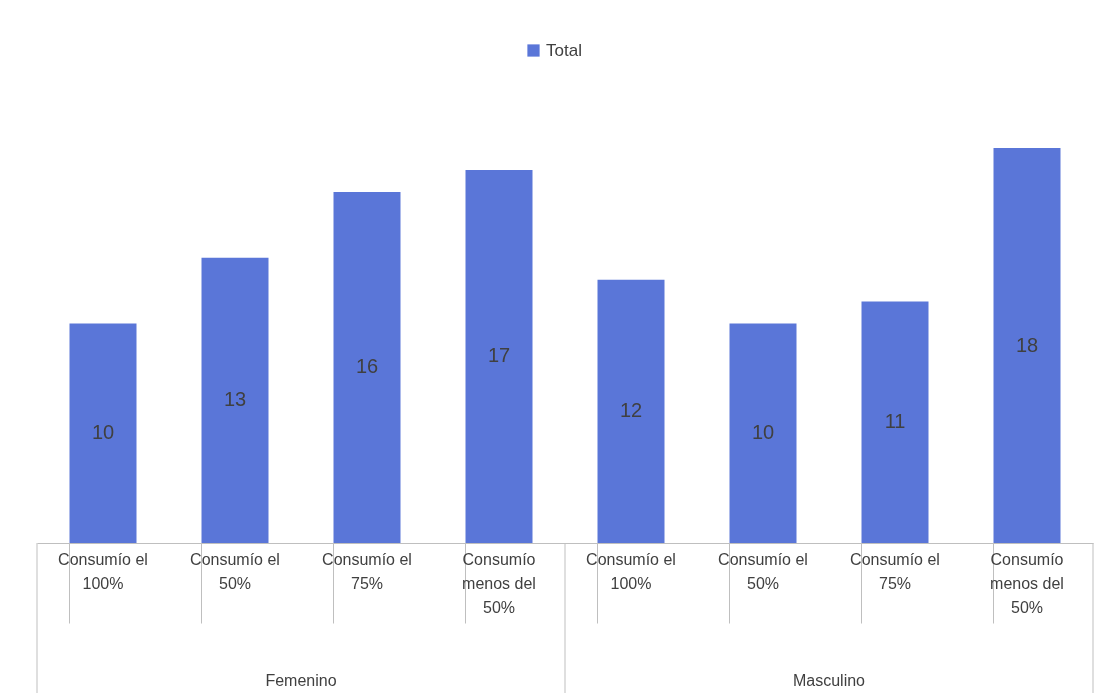 Image resolution: width=1102 pixels, height=699 pixels. Describe the element at coordinates (829, 680) in the screenshot. I see `text: Masculino` at that location.